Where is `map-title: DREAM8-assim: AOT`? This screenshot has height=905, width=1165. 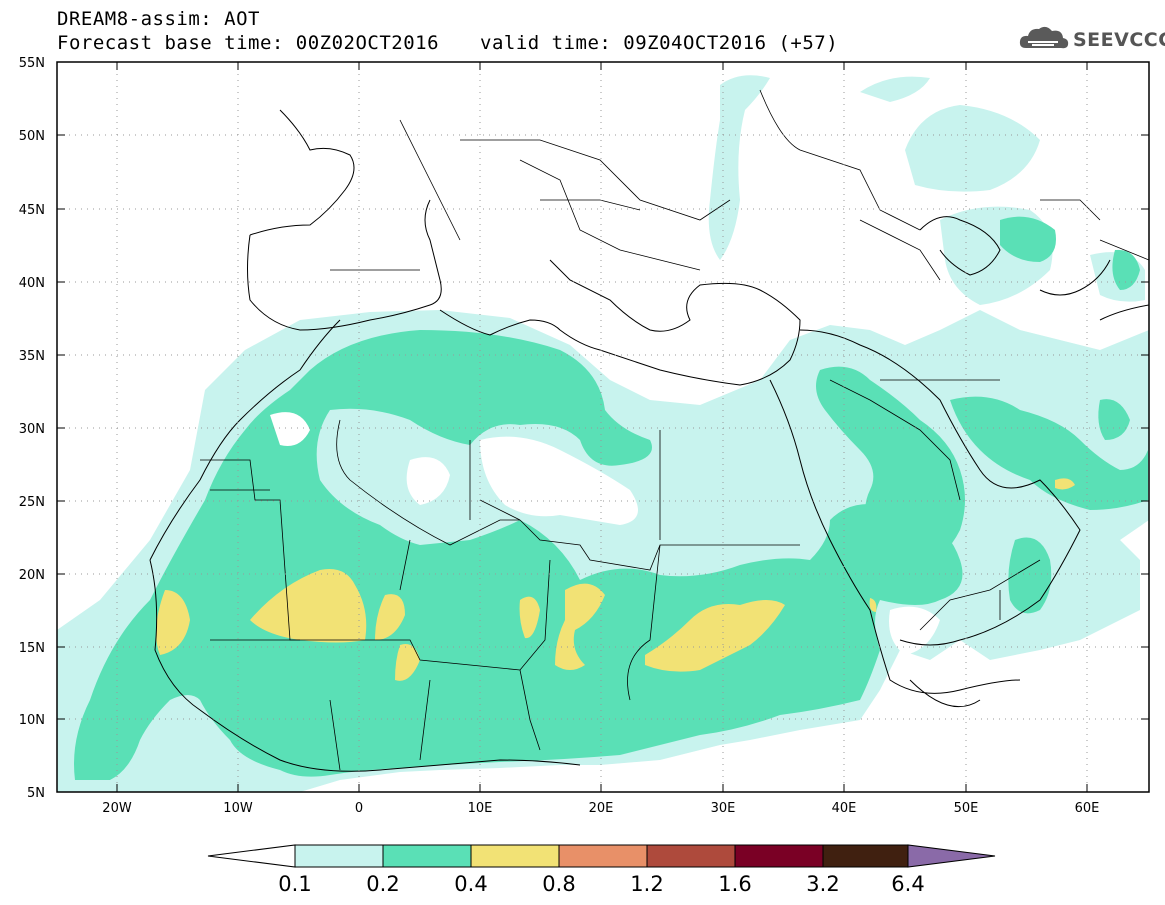 map-title: DREAM8-assim: AOT is located at coordinates (158, 19).